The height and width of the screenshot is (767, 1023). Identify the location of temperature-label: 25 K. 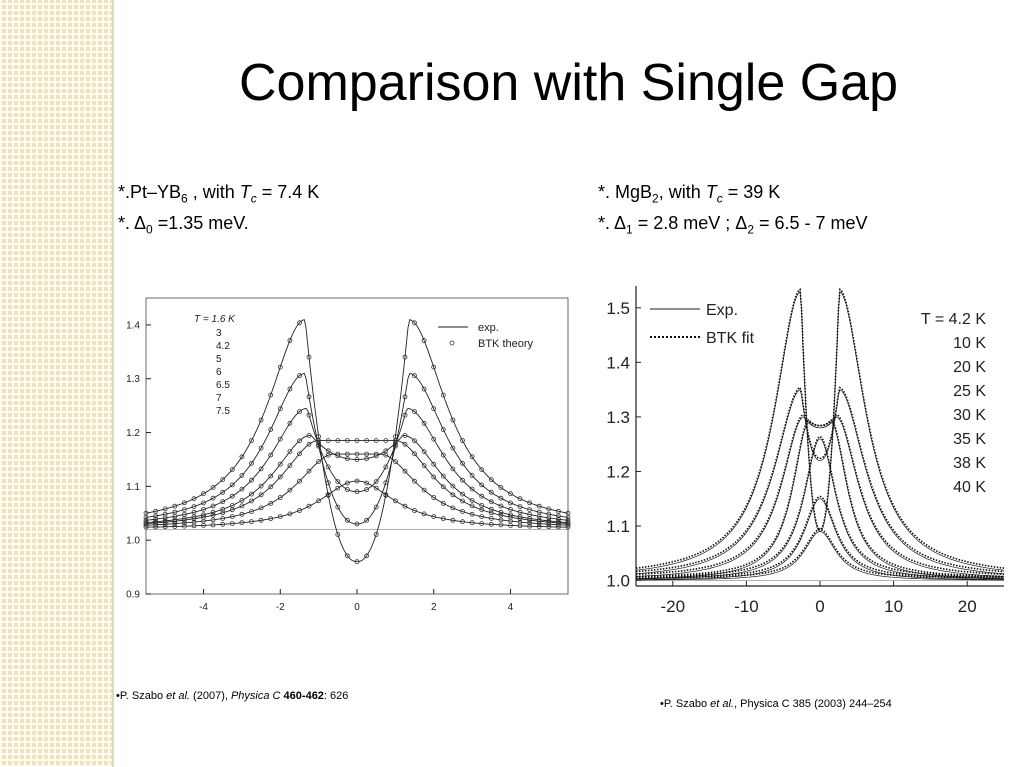
(969, 391).